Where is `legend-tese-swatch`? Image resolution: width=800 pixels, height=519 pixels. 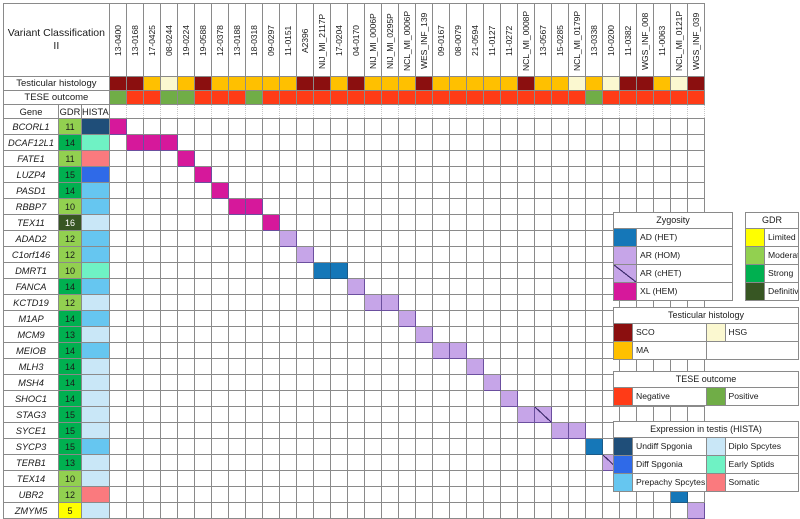 legend-tese-swatch is located at coordinates (623, 396).